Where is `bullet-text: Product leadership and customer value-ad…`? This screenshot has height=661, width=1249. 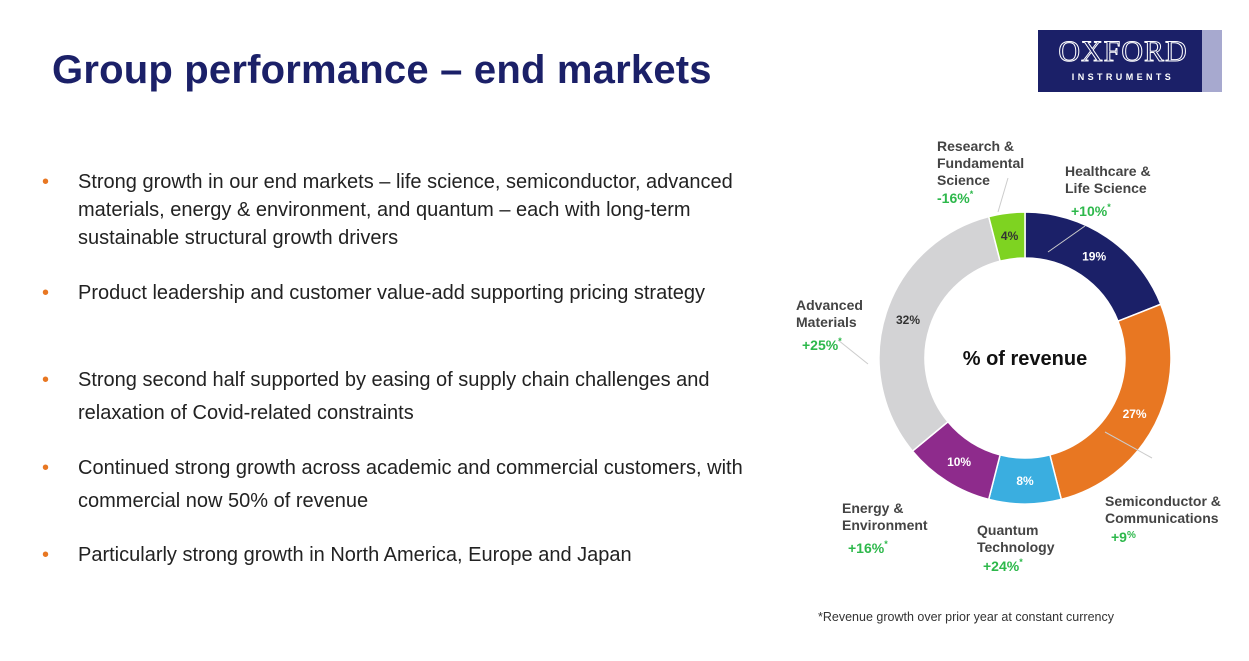 bullet-text: Product leadership and customer value-ad… is located at coordinates (392, 293).